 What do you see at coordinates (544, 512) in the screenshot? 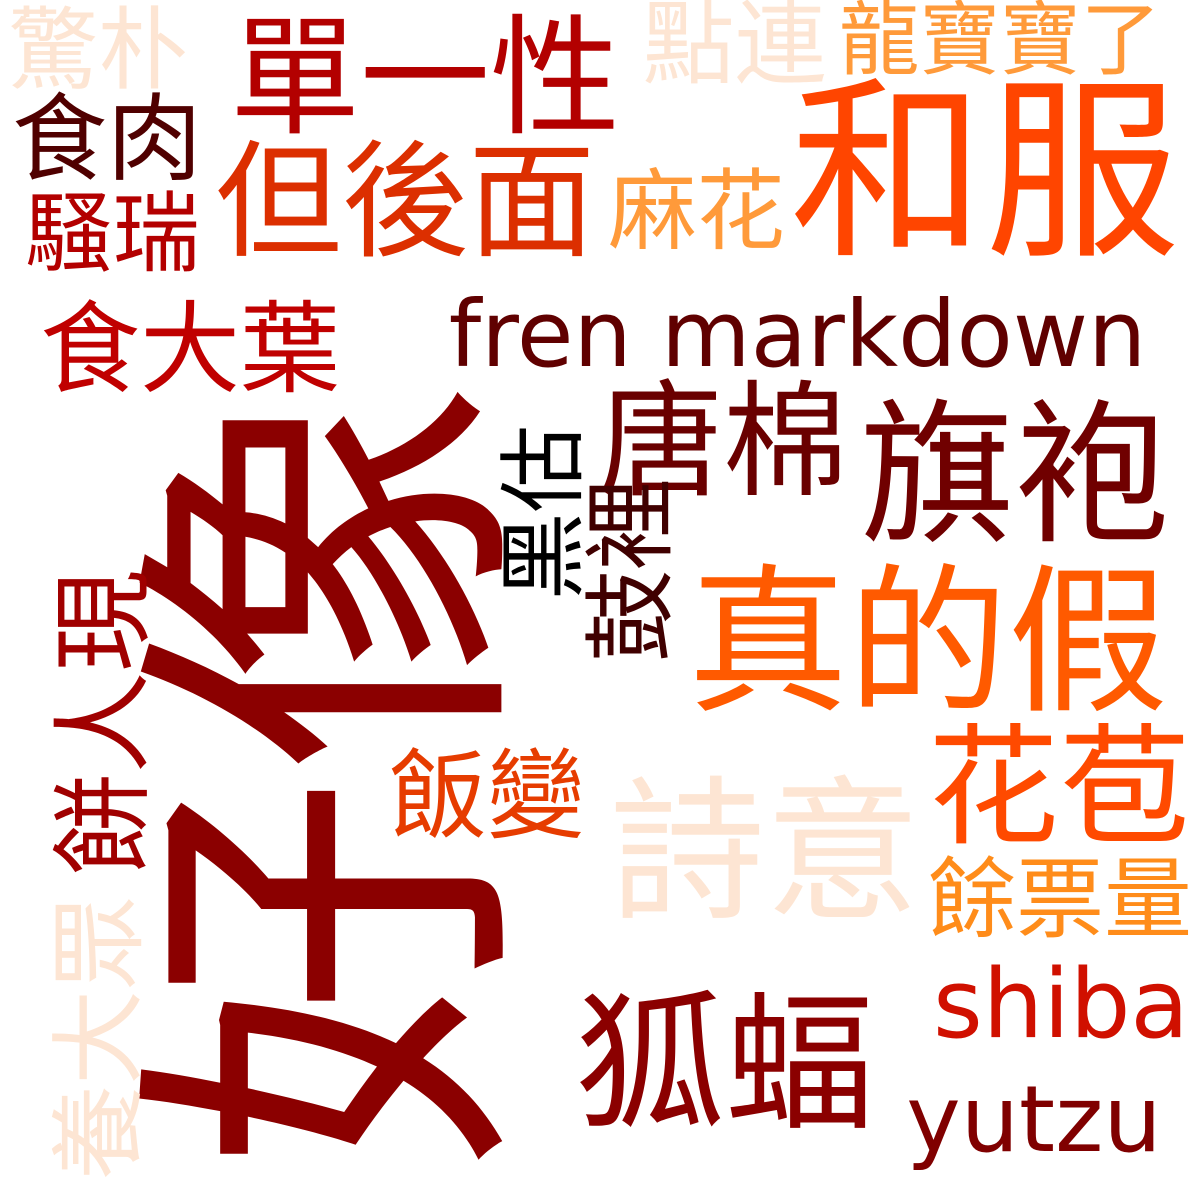
I see `word-heigu: 黑估` at bounding box center [544, 512].